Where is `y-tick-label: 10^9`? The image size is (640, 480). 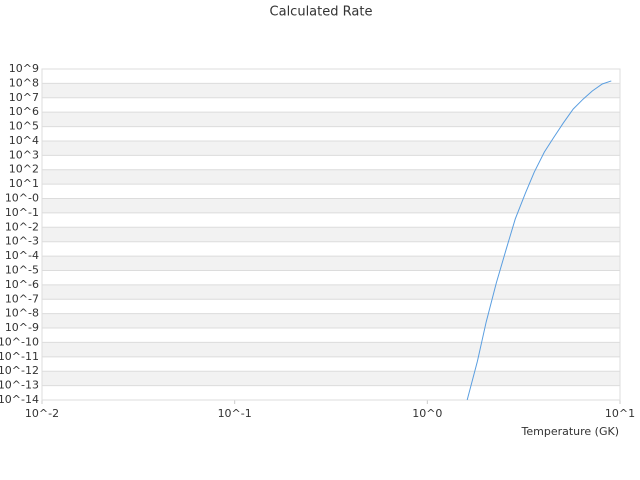
y-tick-label: 10^9 is located at coordinates (24, 68).